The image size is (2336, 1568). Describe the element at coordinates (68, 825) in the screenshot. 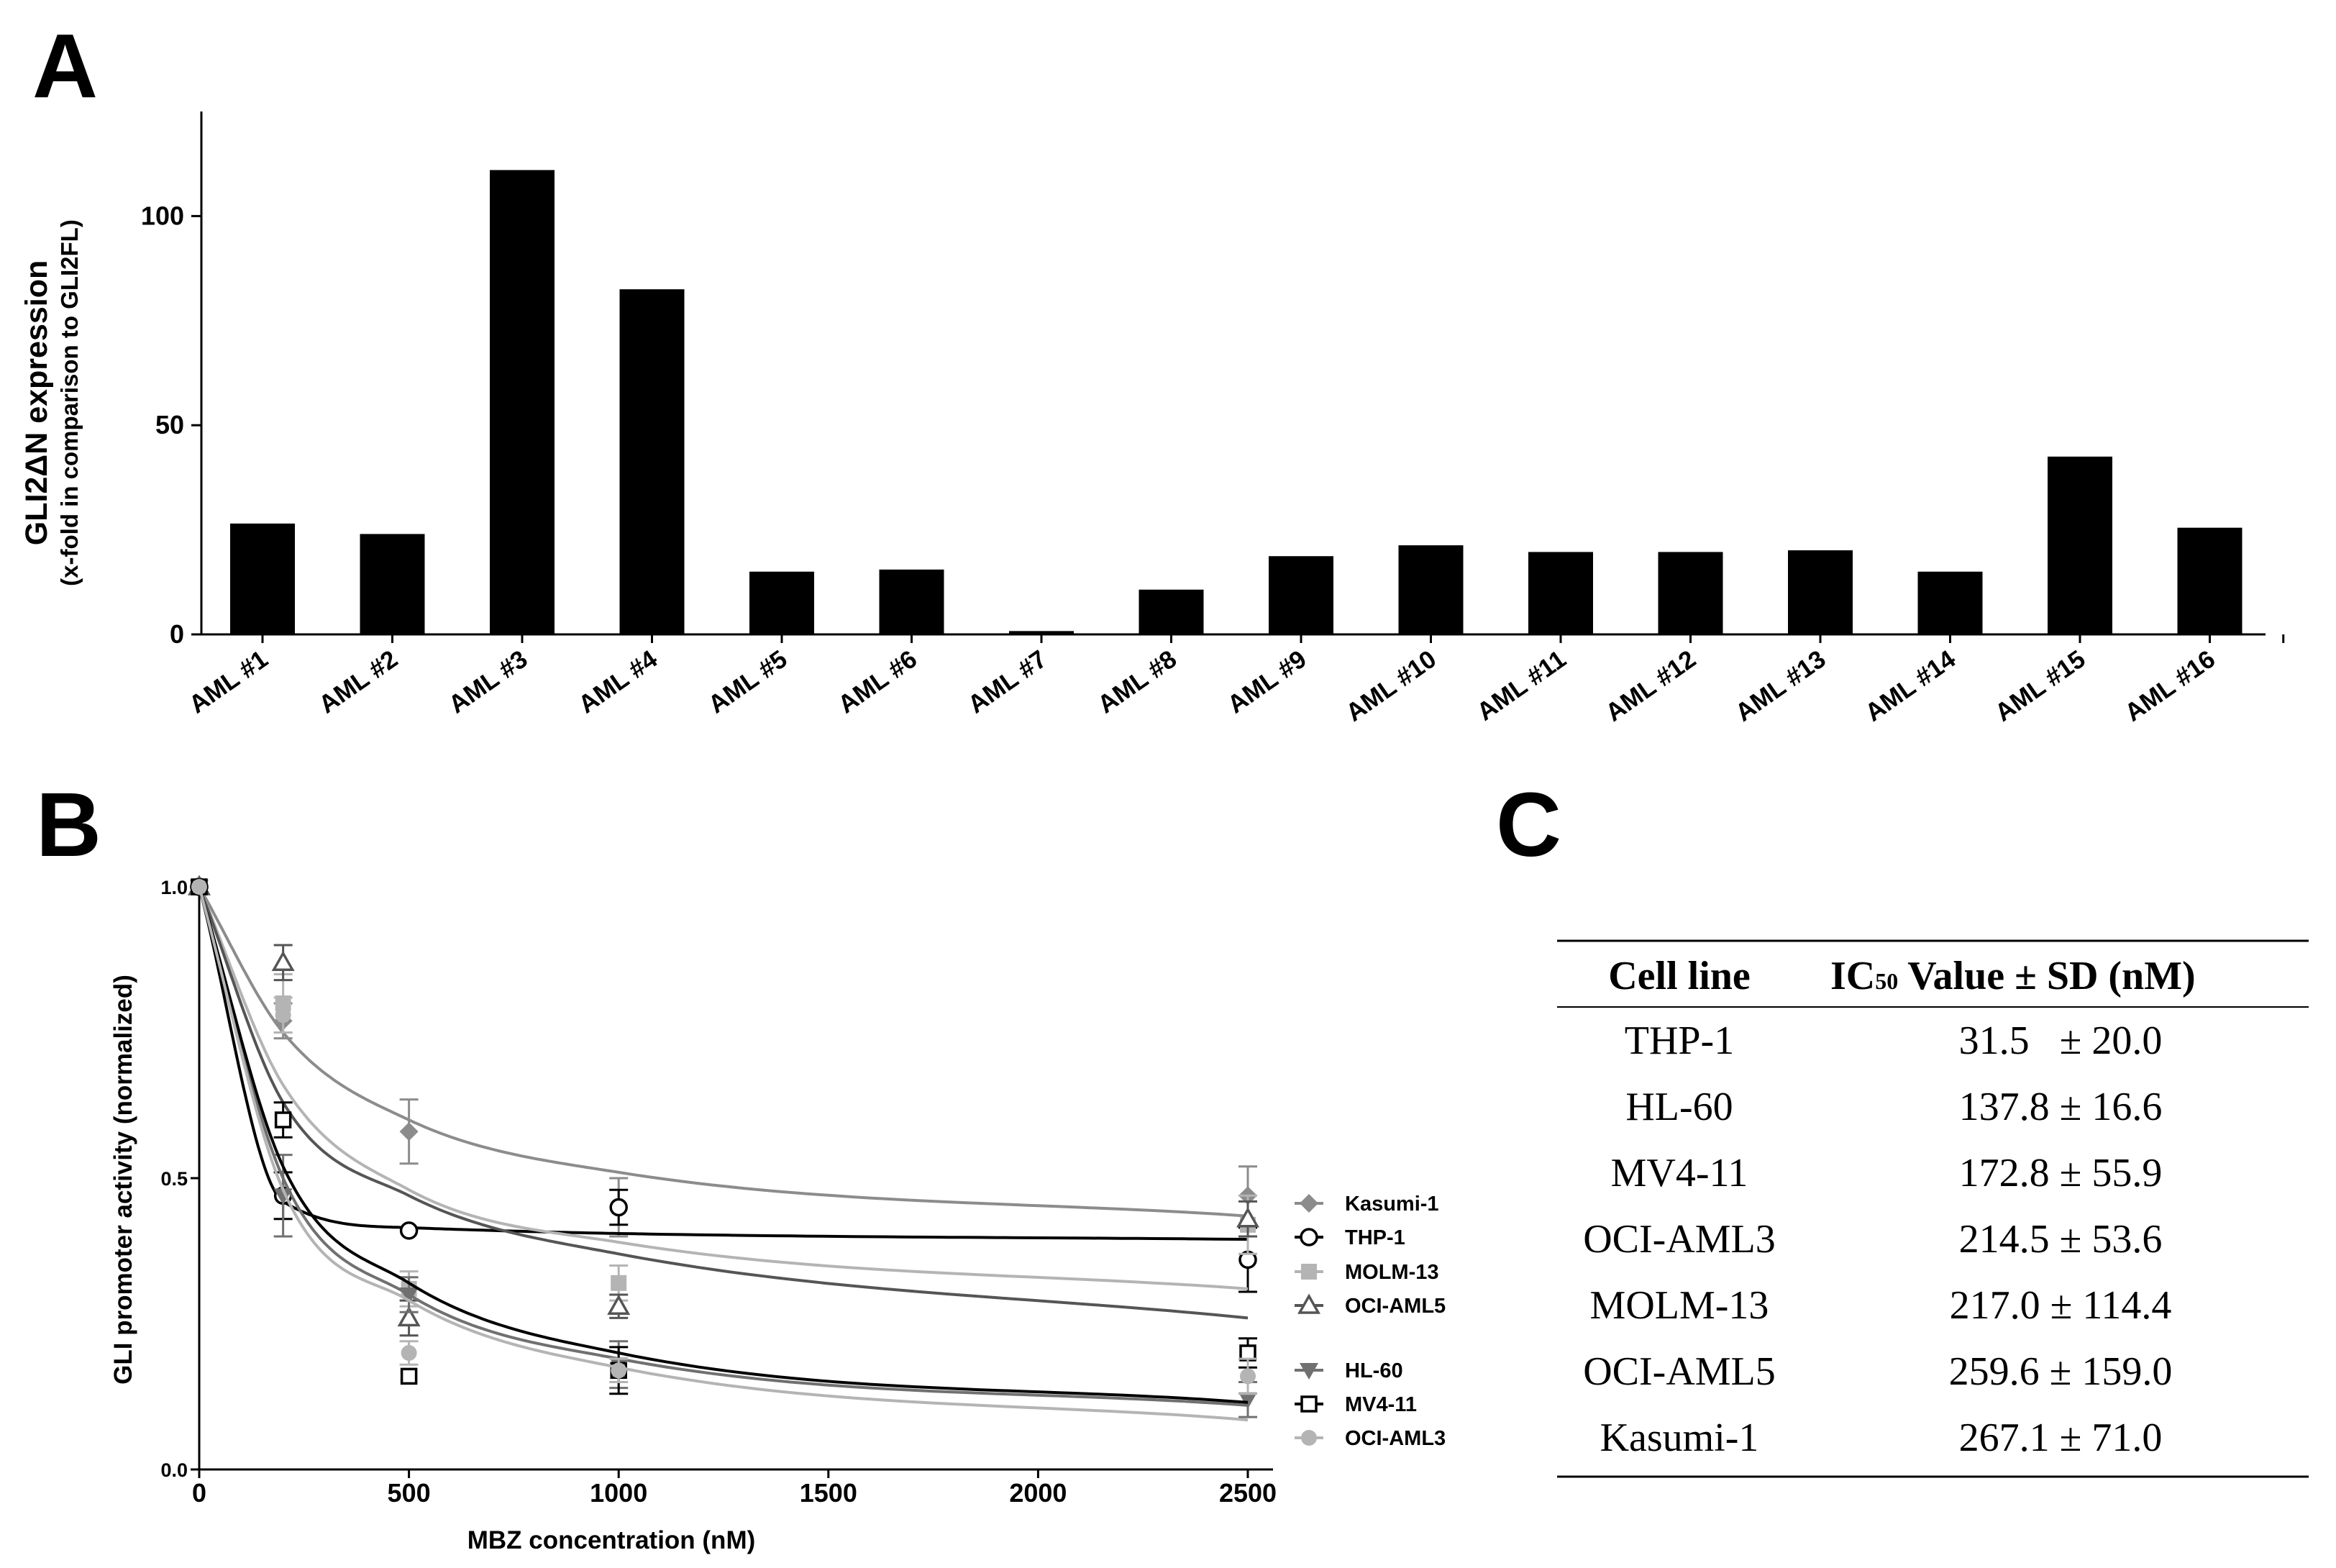

I see `panel-letter-b: B` at that location.